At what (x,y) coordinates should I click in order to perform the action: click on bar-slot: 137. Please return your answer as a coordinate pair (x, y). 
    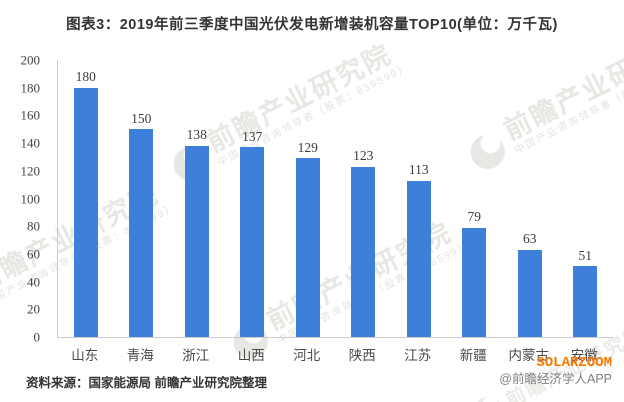
    Looking at the image, I should click on (253, 233).